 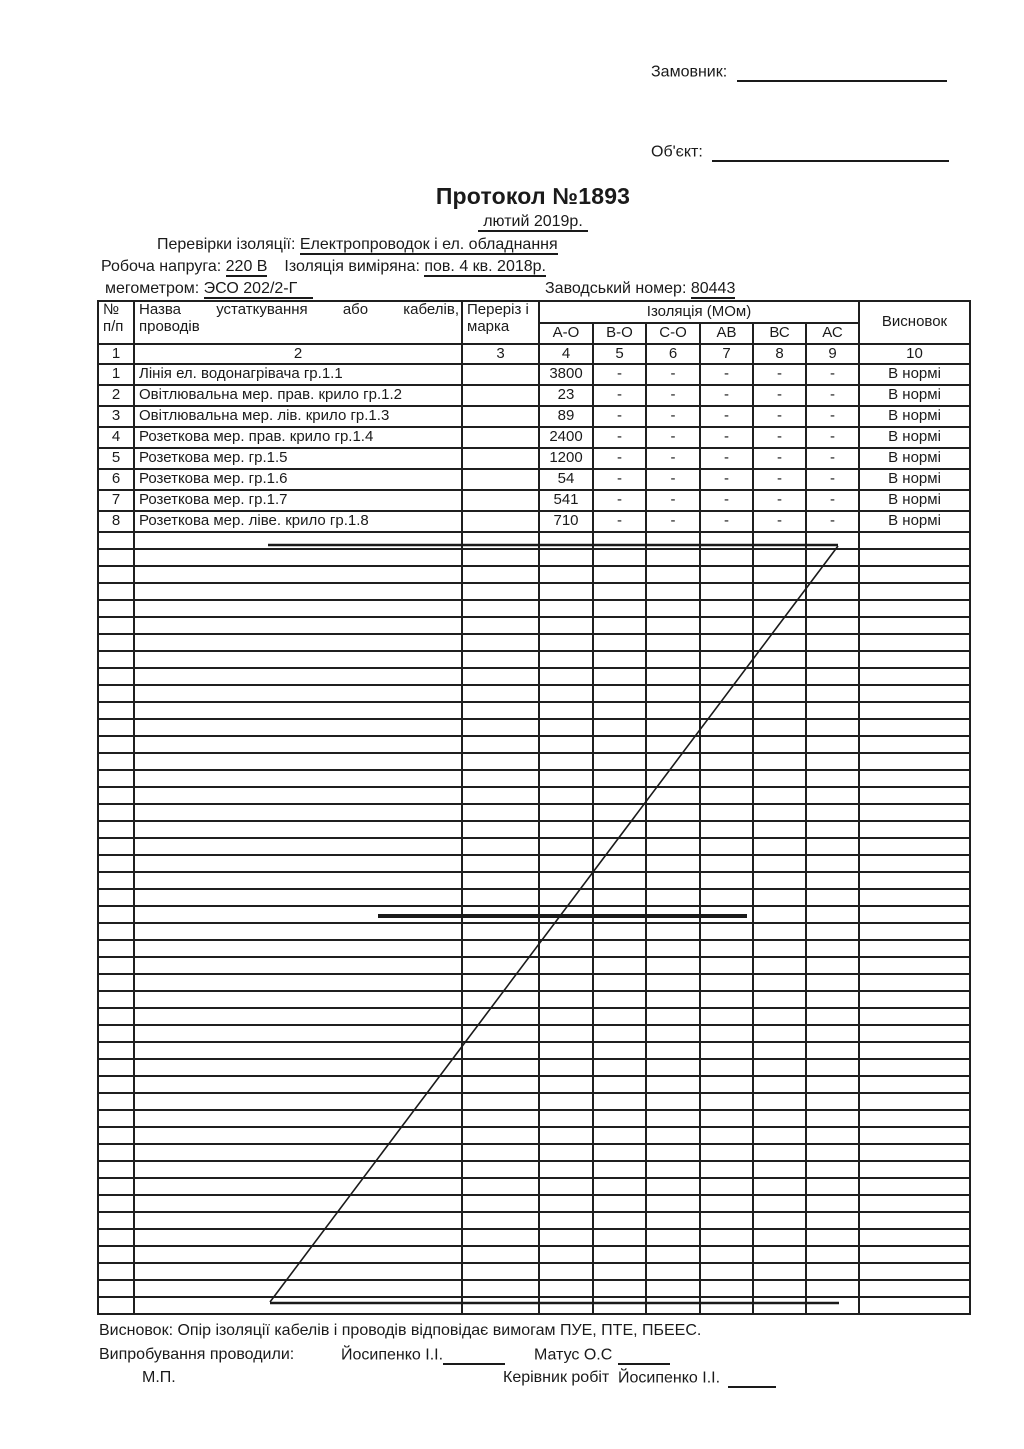 What do you see at coordinates (159, 1377) in the screenshot?
I see `stamp-label: М.П.` at bounding box center [159, 1377].